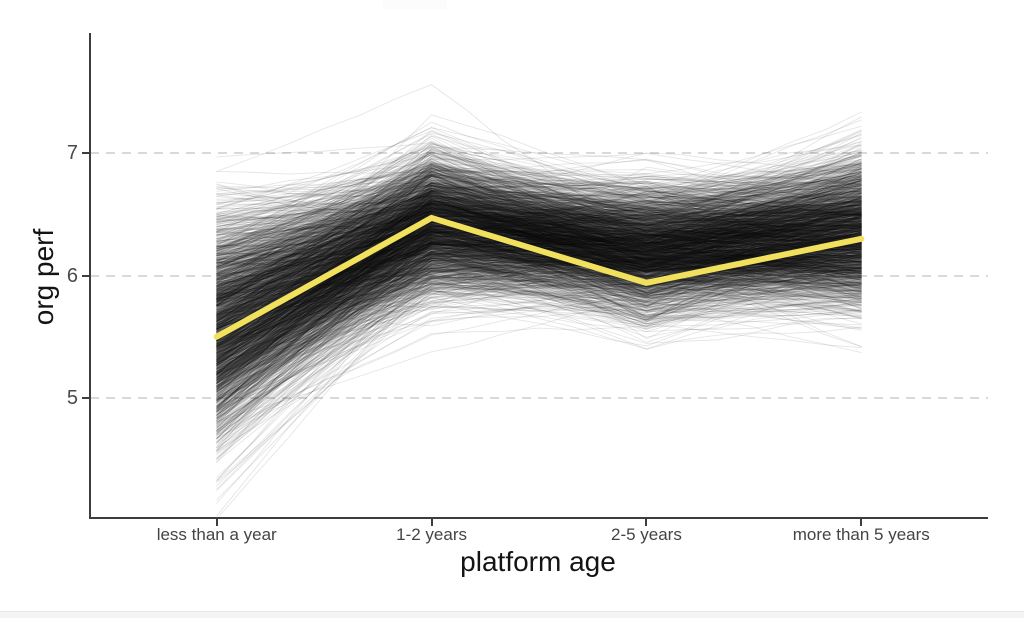 Image resolution: width=1024 pixels, height=618 pixels. Describe the element at coordinates (43, 277) in the screenshot. I see `y-axis-title: org perf` at that location.